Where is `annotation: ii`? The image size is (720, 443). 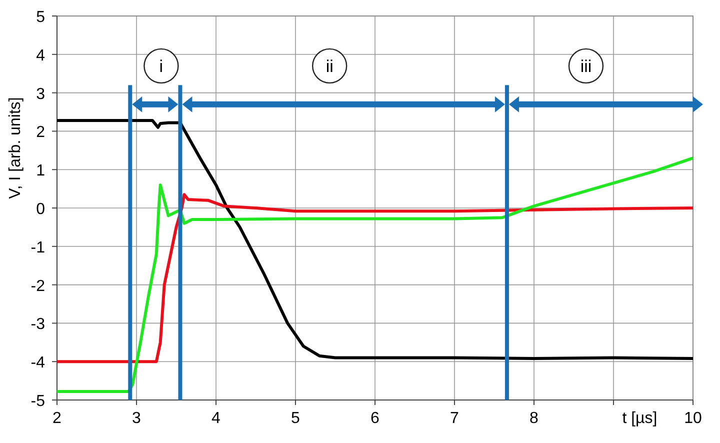
annotation: ii is located at coordinates (330, 66).